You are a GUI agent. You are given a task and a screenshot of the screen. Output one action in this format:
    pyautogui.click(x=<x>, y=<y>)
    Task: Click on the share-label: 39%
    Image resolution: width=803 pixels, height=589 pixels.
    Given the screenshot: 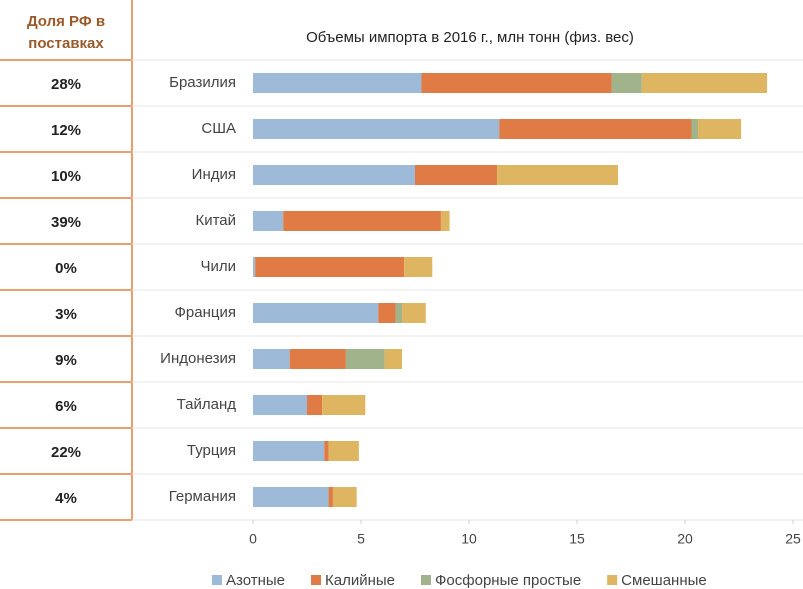 What is the action you would take?
    pyautogui.click(x=66, y=222)
    